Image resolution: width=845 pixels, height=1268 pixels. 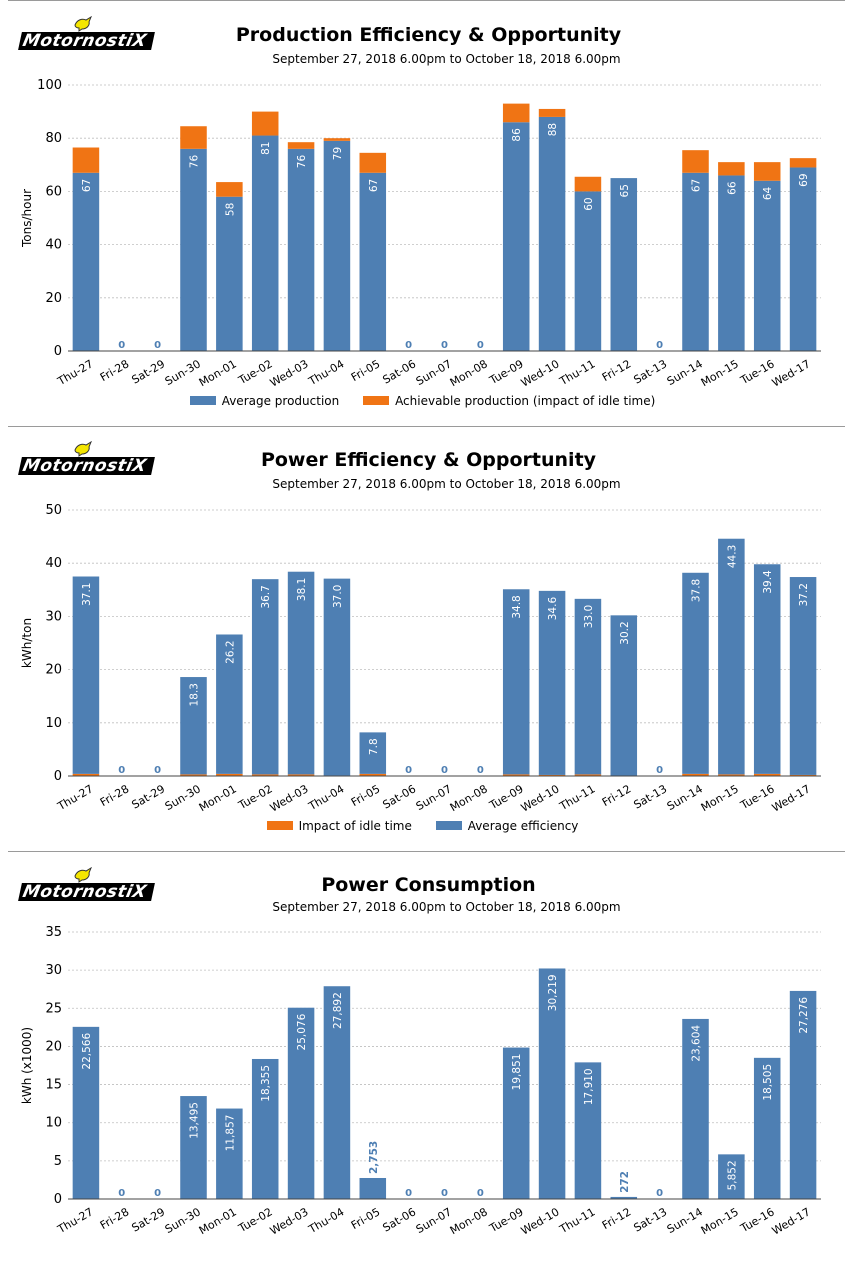 What do you see at coordinates (230, 651) in the screenshot?
I see `data-label: 26.2` at bounding box center [230, 651].